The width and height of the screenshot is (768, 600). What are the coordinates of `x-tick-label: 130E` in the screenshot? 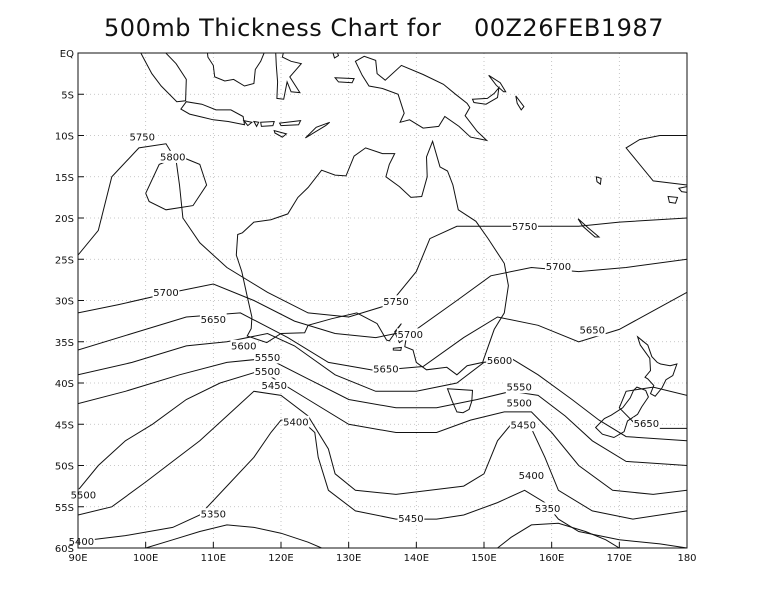 It's located at (348, 558).